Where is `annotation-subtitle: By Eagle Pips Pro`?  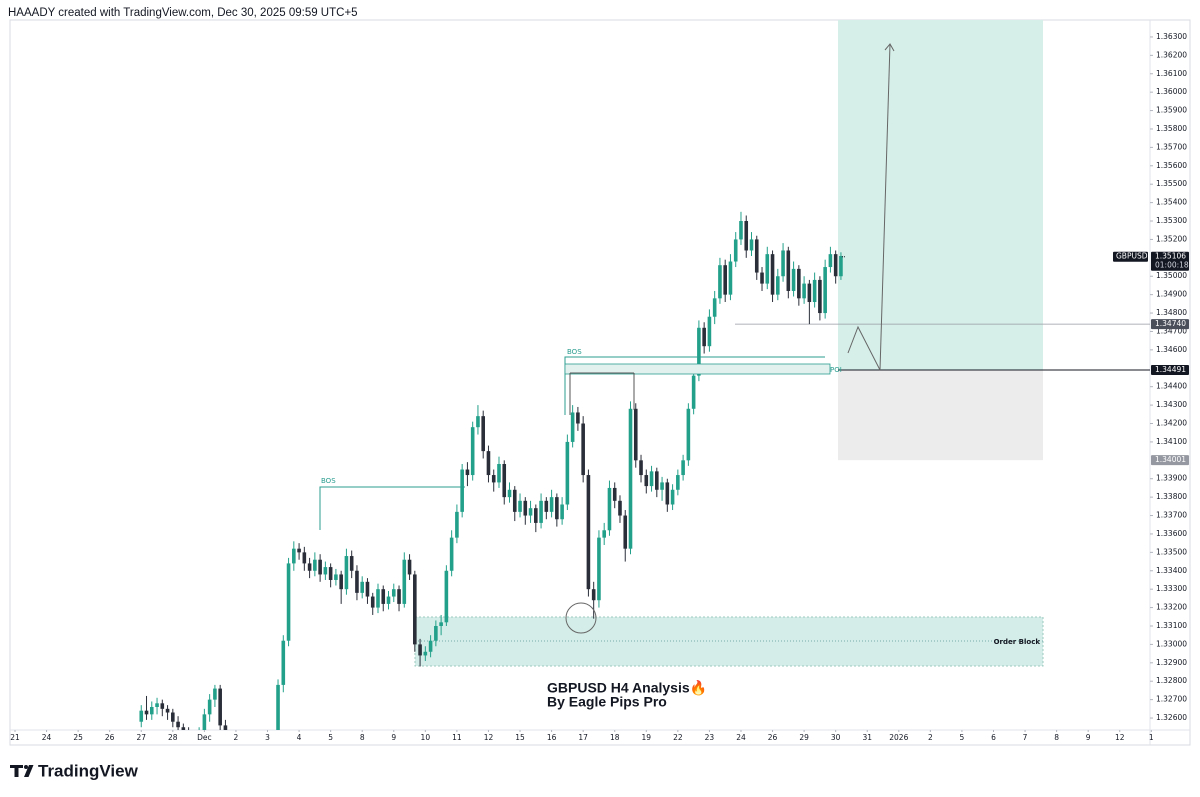 annotation-subtitle: By Eagle Pips Pro is located at coordinates (607, 702).